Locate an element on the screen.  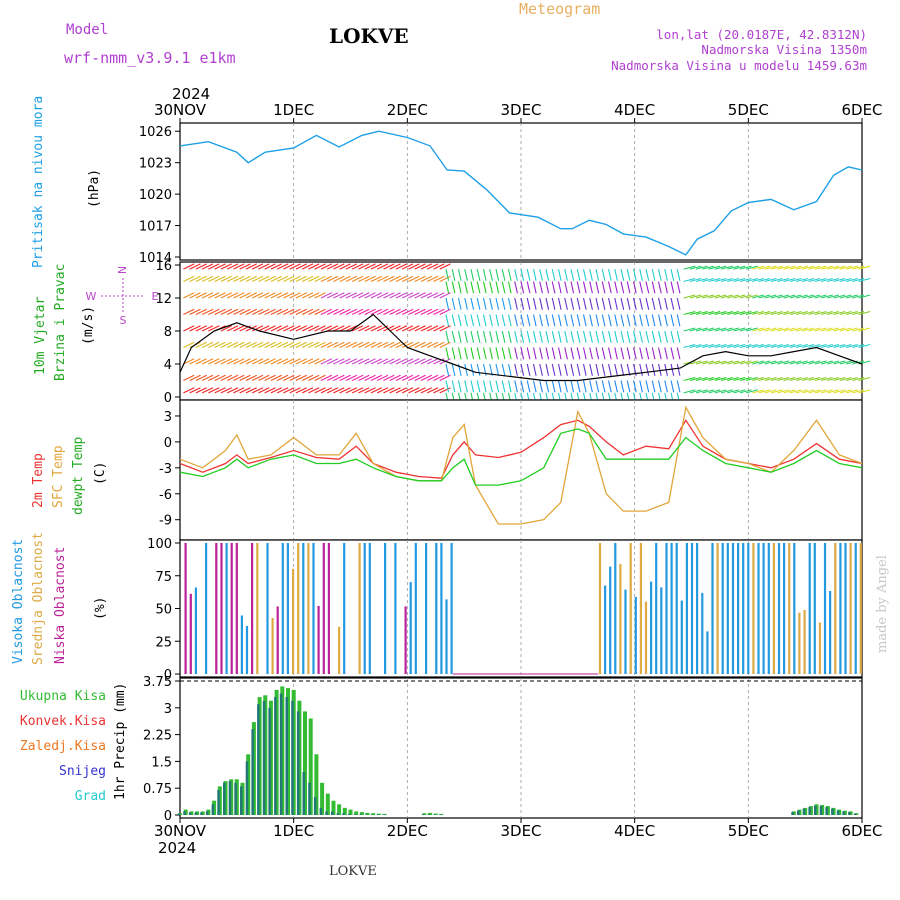
temp-label-dewpt: dewpt Temp is located at coordinates (78, 476).